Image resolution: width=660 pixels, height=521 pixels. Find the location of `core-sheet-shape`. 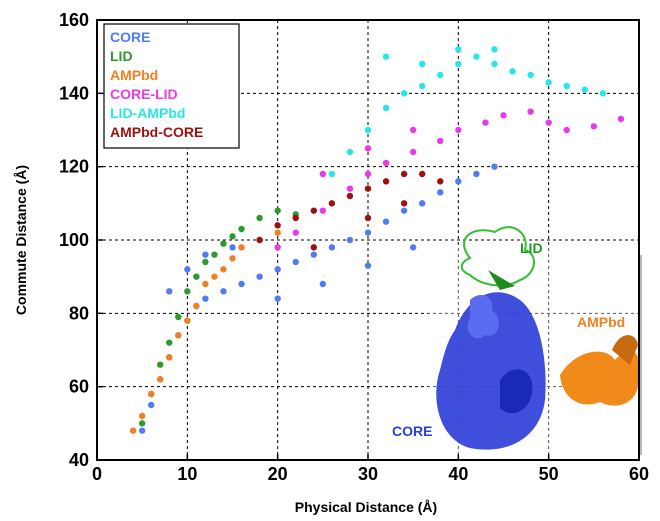

core-sheet-shape is located at coordinates (516, 391).